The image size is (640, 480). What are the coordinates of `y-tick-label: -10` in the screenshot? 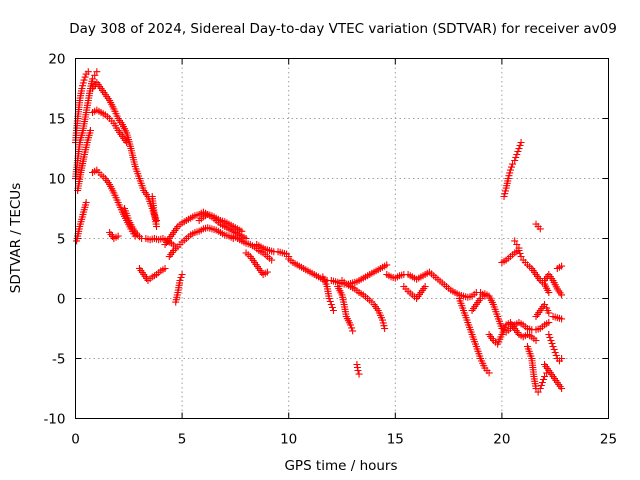 It's located at (54, 420).